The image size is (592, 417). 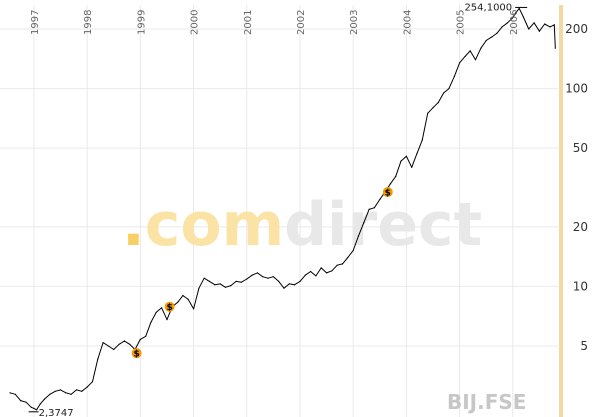 I want to click on y-tick-label: 200, so click(x=576, y=29).